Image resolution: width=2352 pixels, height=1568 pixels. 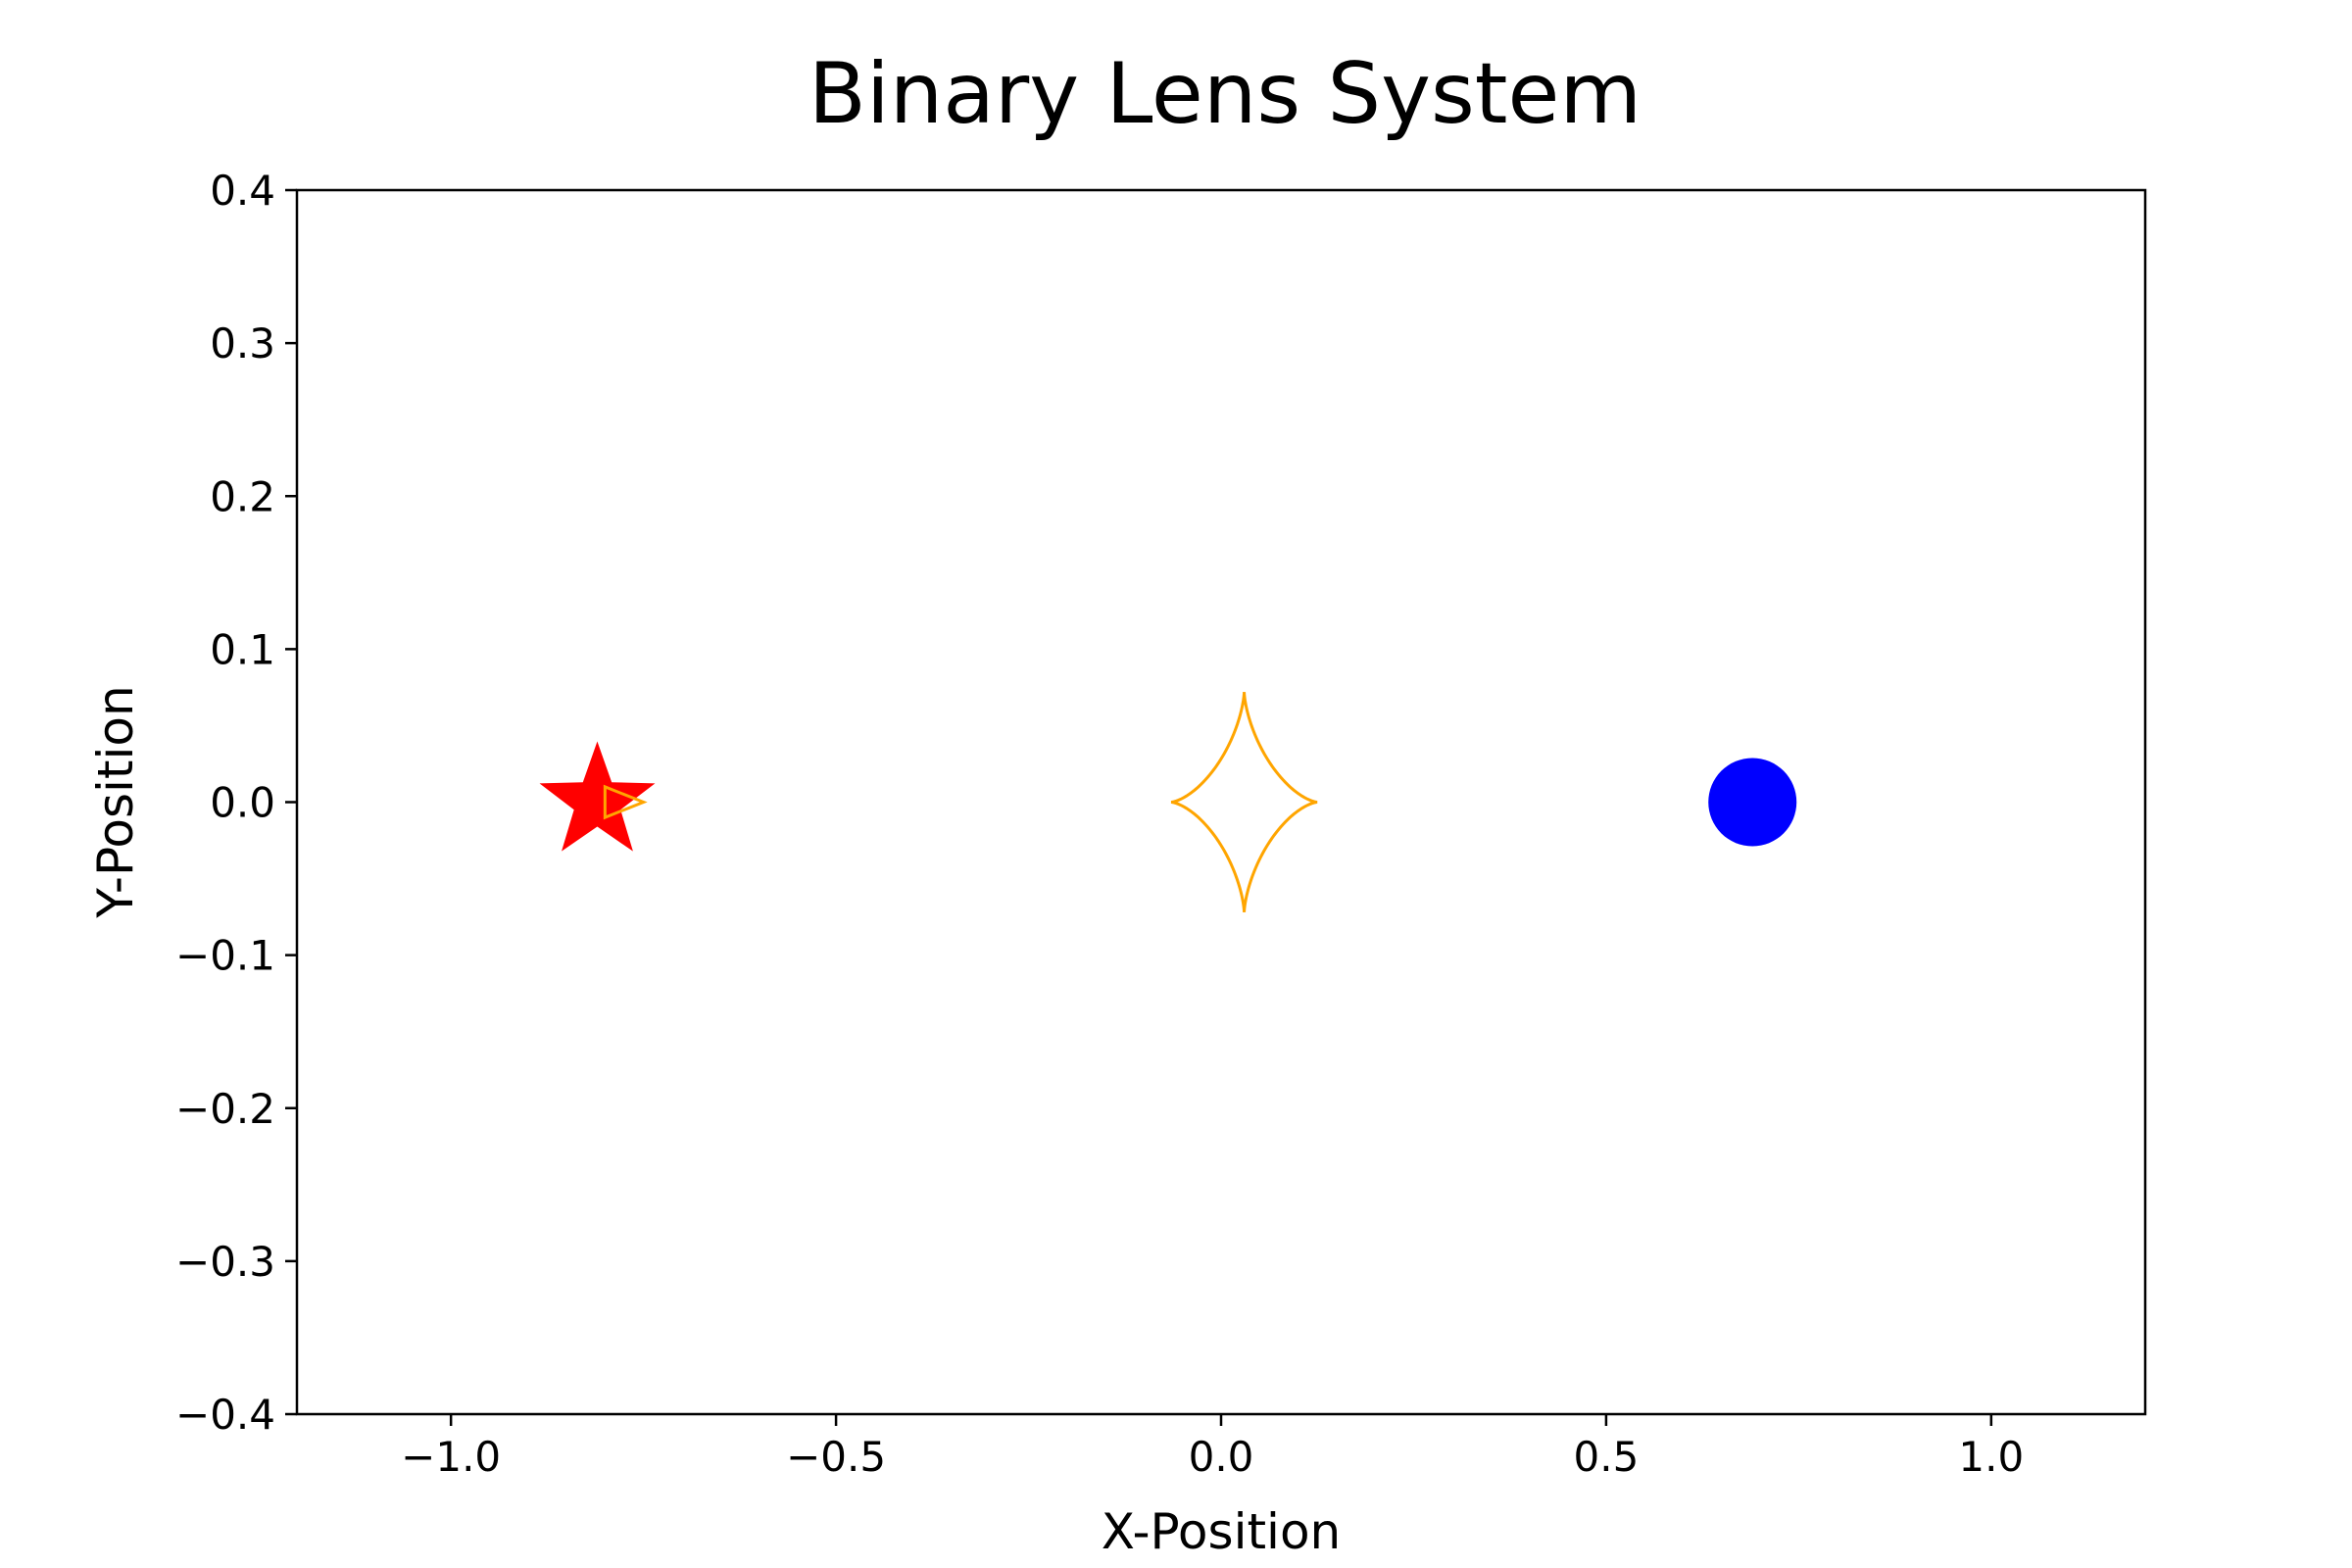 I want to click on y-tick-label: 0.1, so click(x=242, y=649).